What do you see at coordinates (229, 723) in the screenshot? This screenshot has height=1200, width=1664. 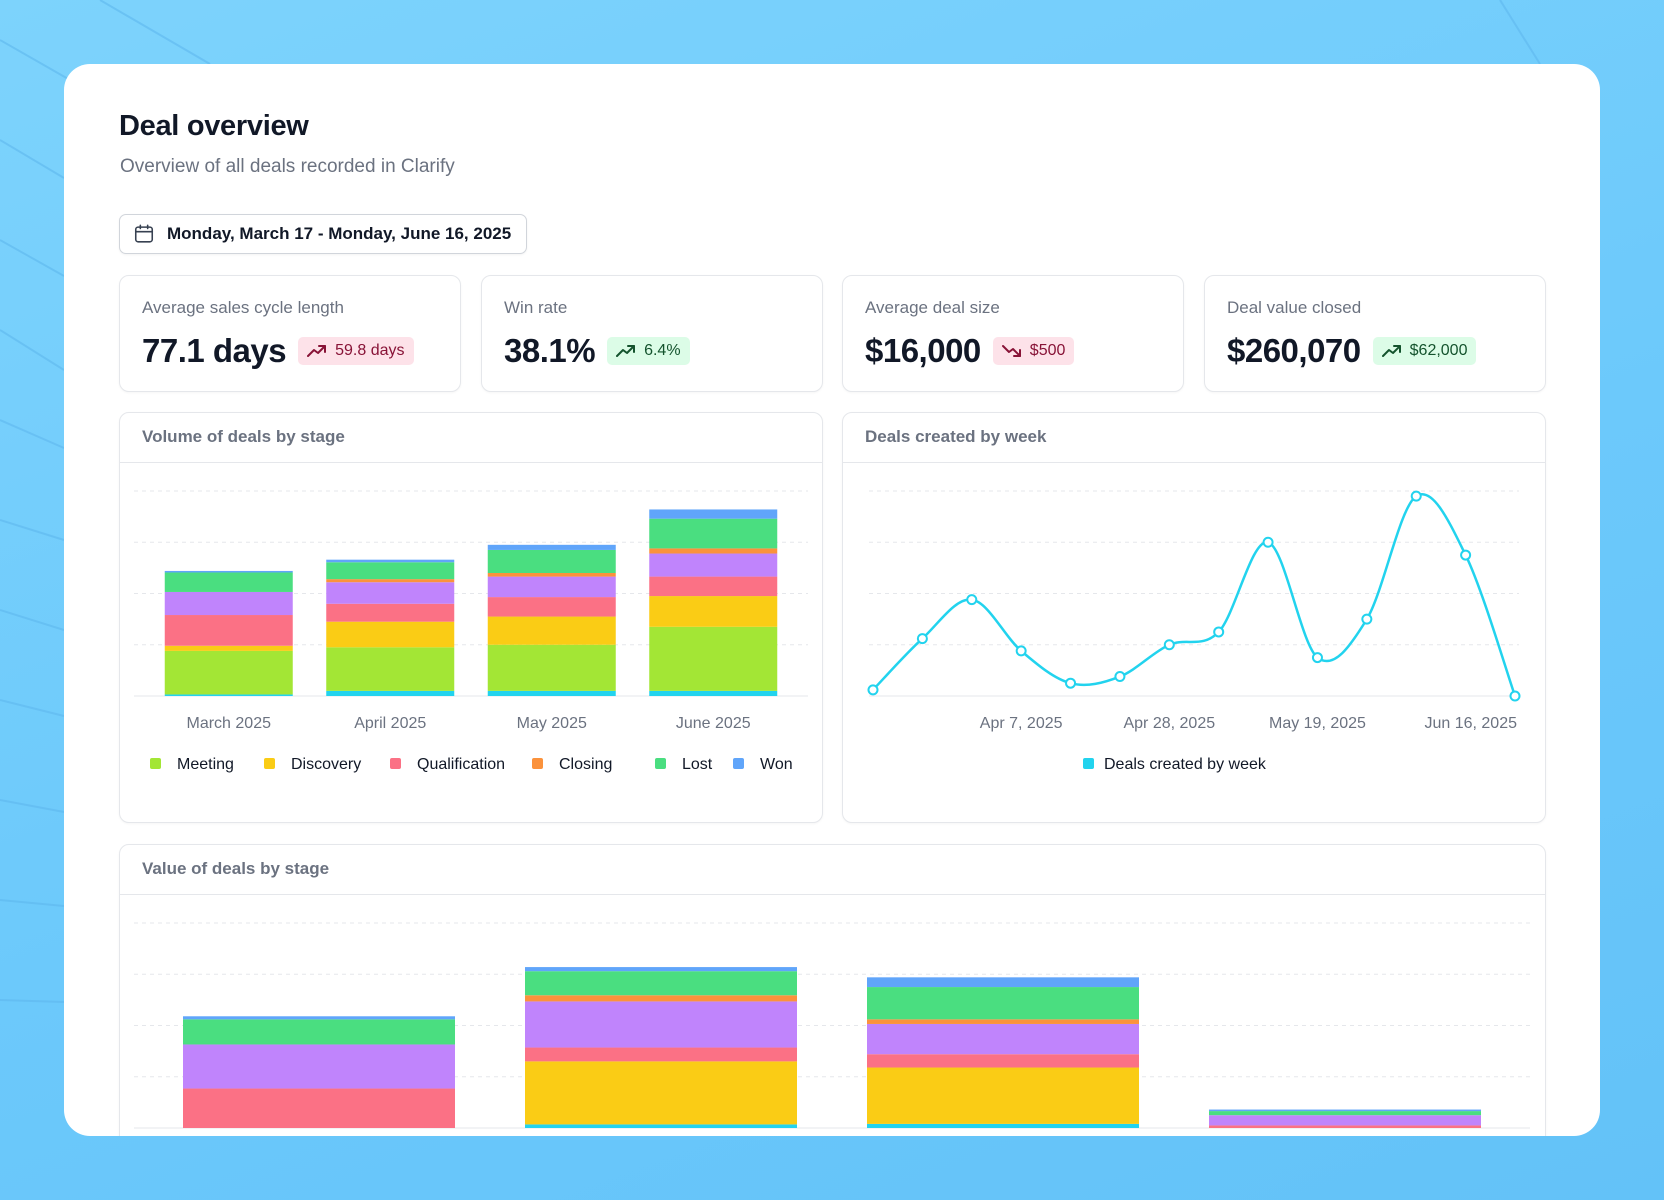 I see `x-tick-label: March 2025` at bounding box center [229, 723].